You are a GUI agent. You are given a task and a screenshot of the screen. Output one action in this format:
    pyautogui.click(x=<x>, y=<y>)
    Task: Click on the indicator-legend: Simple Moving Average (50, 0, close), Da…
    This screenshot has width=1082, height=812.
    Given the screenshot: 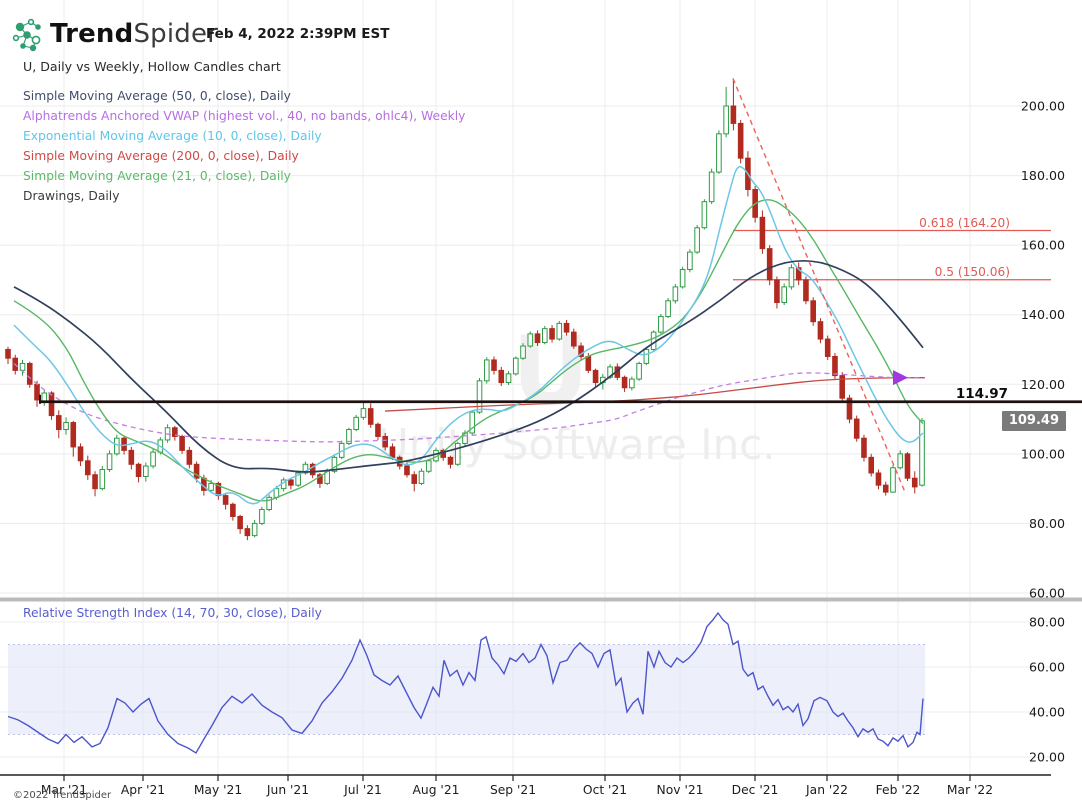 What is the action you would take?
    pyautogui.click(x=244, y=146)
    